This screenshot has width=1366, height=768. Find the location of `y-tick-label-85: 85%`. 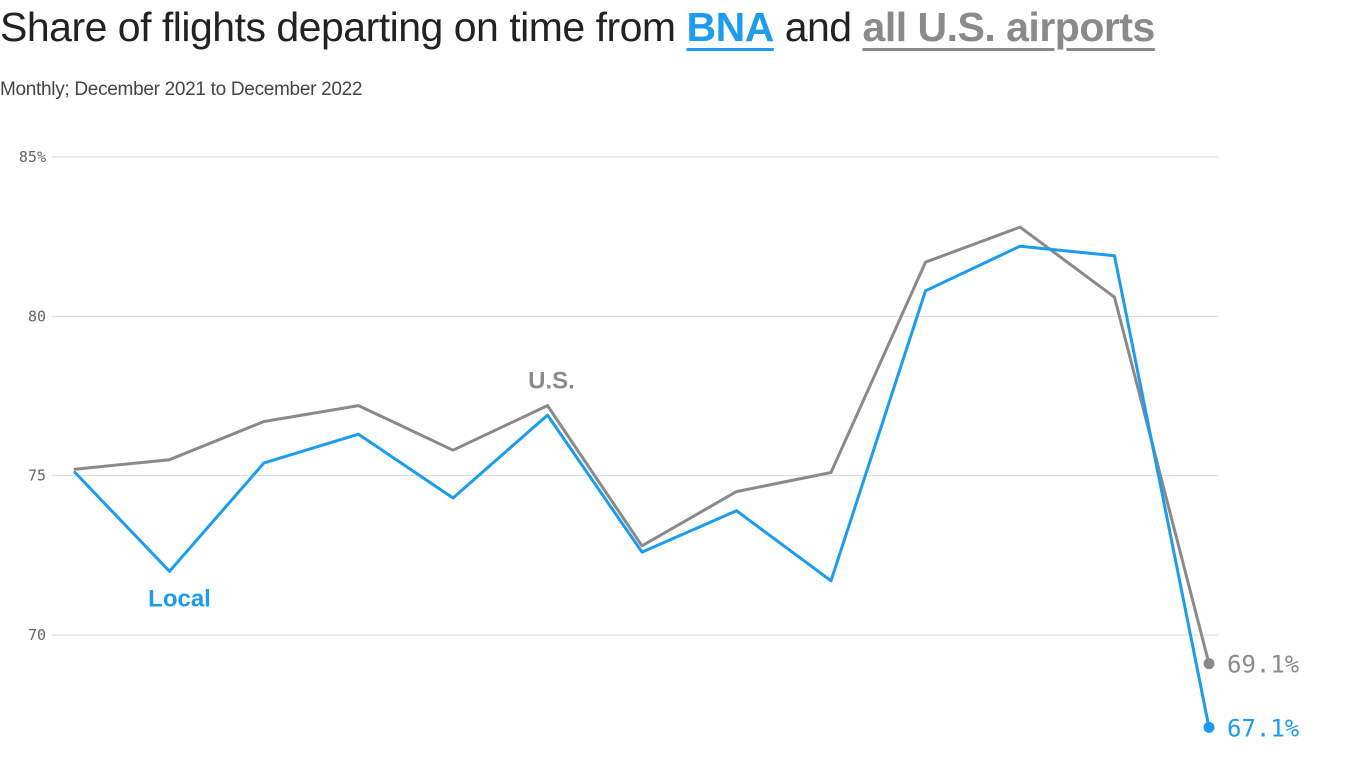

y-tick-label-85: 85% is located at coordinates (32, 157).